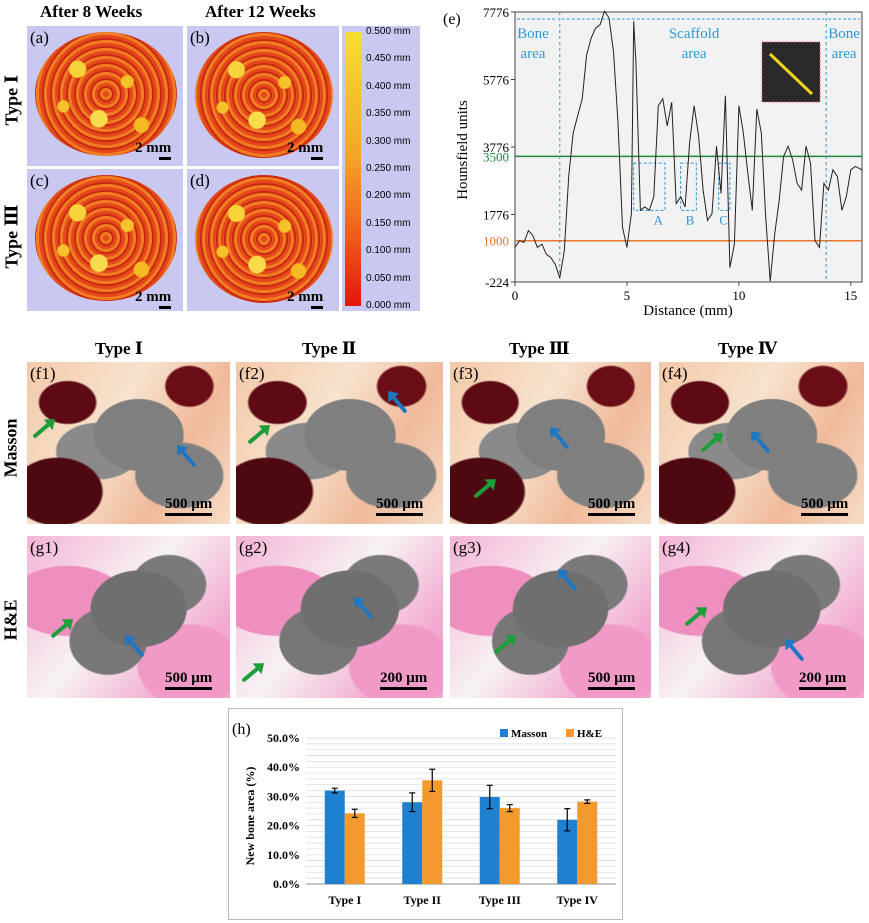 The height and width of the screenshot is (923, 869). What do you see at coordinates (189, 506) in the screenshot?
I see `scale-bar-f1: 500 μm` at bounding box center [189, 506].